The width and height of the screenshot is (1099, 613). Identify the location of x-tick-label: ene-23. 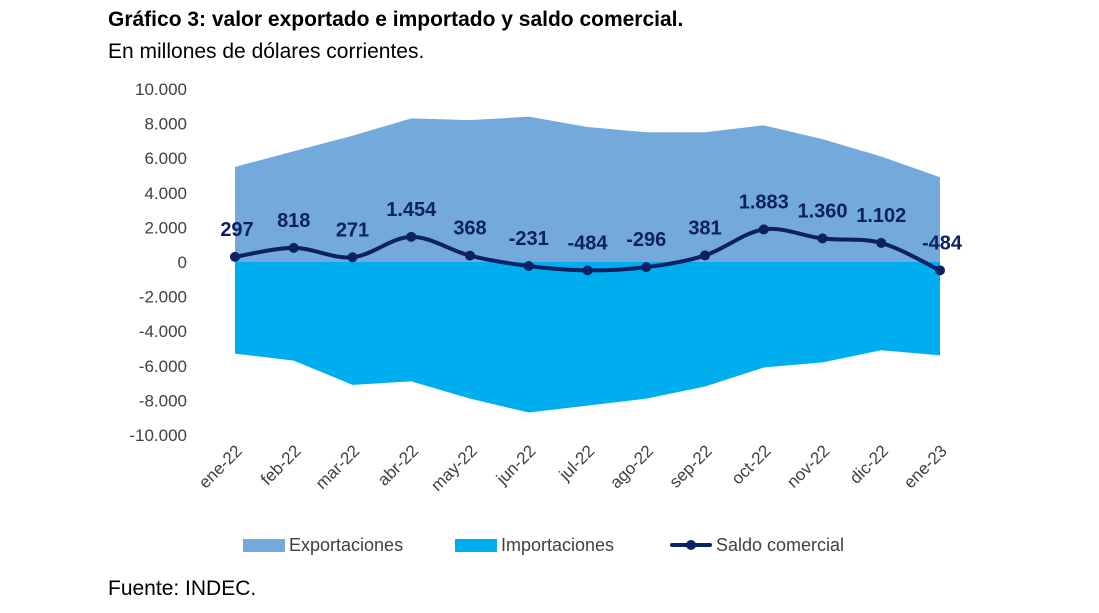
(925, 466).